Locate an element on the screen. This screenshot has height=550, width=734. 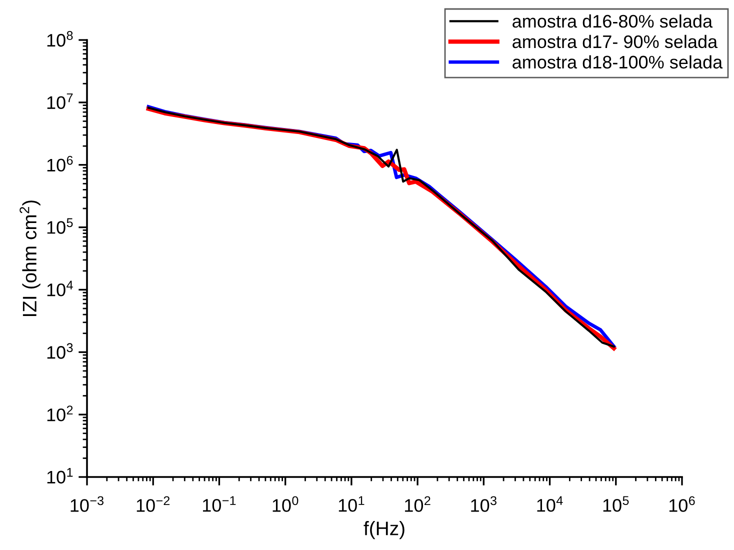
x-tick-label: 10$^{−3}$ is located at coordinates (87, 504).